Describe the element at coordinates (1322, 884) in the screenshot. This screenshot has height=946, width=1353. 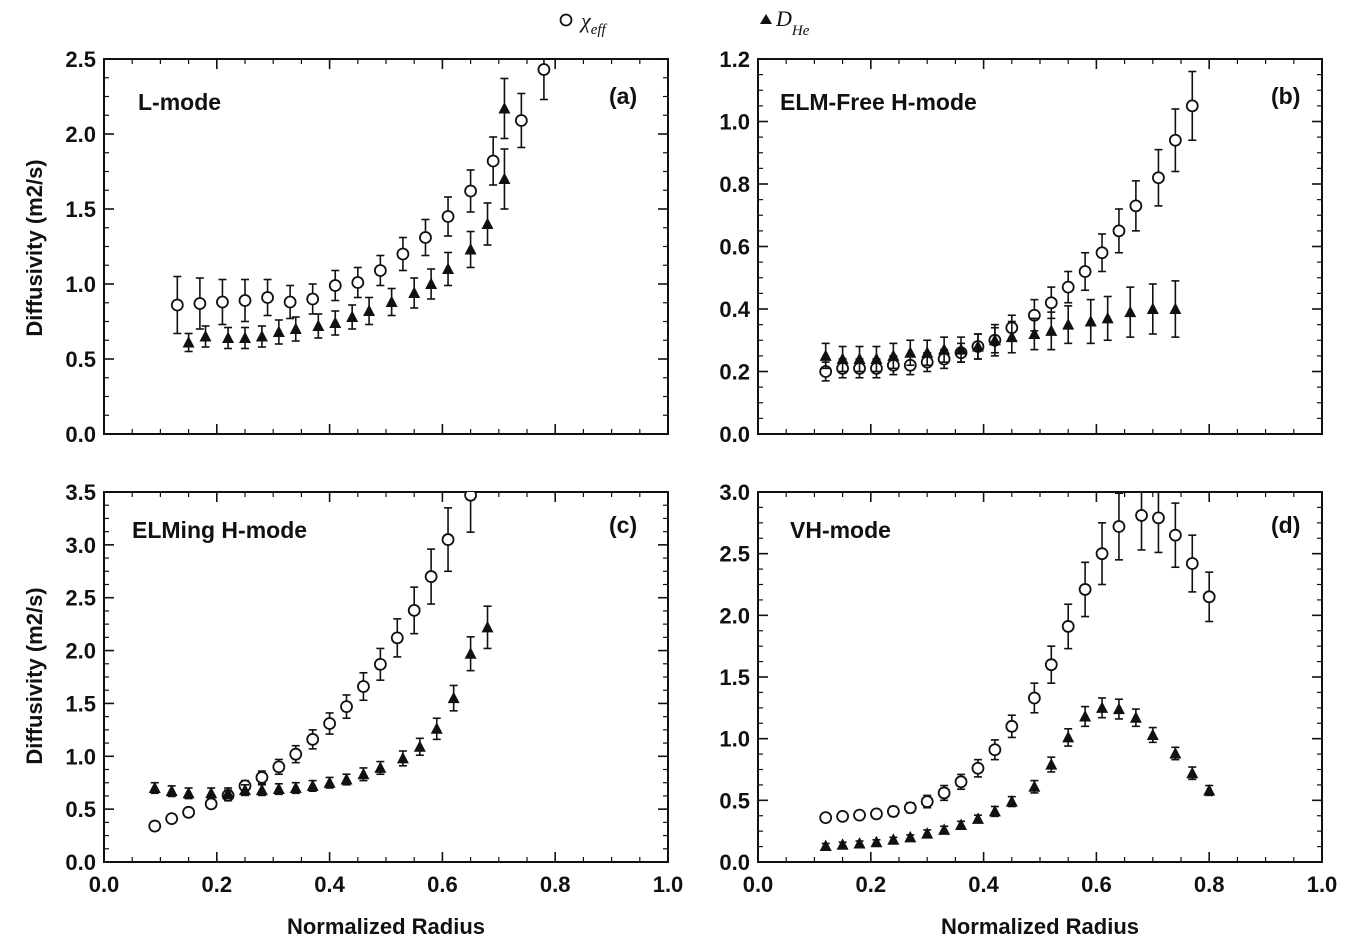
I see `x-tick-label: 1.0` at that location.